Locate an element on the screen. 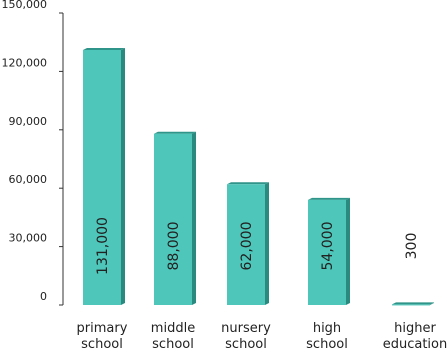 The width and height of the screenshot is (447, 354). bar-value-label: 54,000 is located at coordinates (328, 246).